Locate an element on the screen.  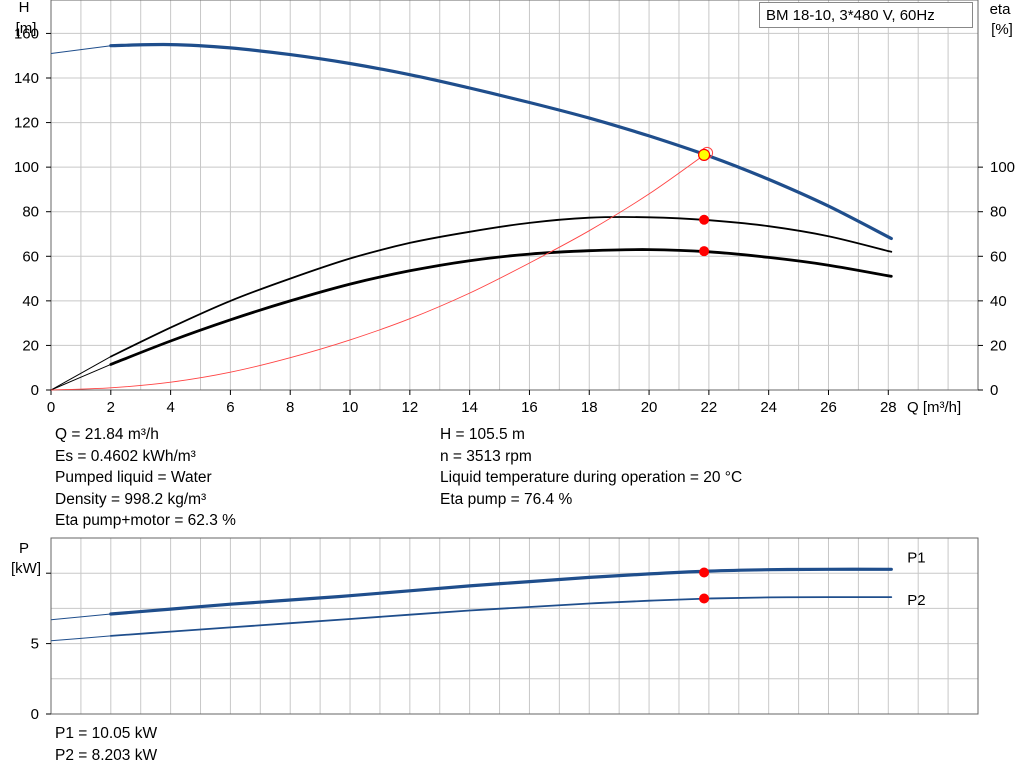
power-curve-P1-extrapolated is located at coordinates (80, 617).